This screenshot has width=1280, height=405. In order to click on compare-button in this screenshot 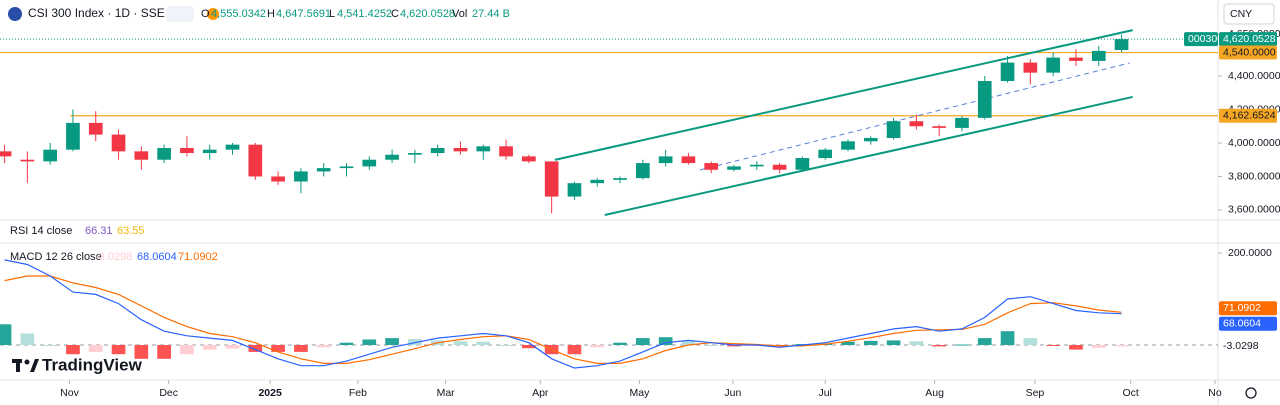, I will do `click(180, 14)`.